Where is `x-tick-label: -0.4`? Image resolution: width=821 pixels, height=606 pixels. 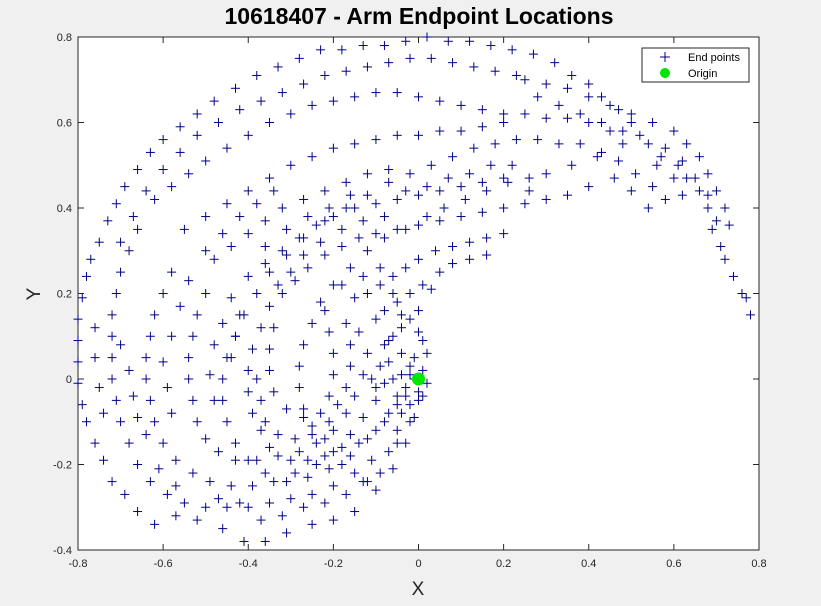 x-tick-label: -0.4 is located at coordinates (248, 564).